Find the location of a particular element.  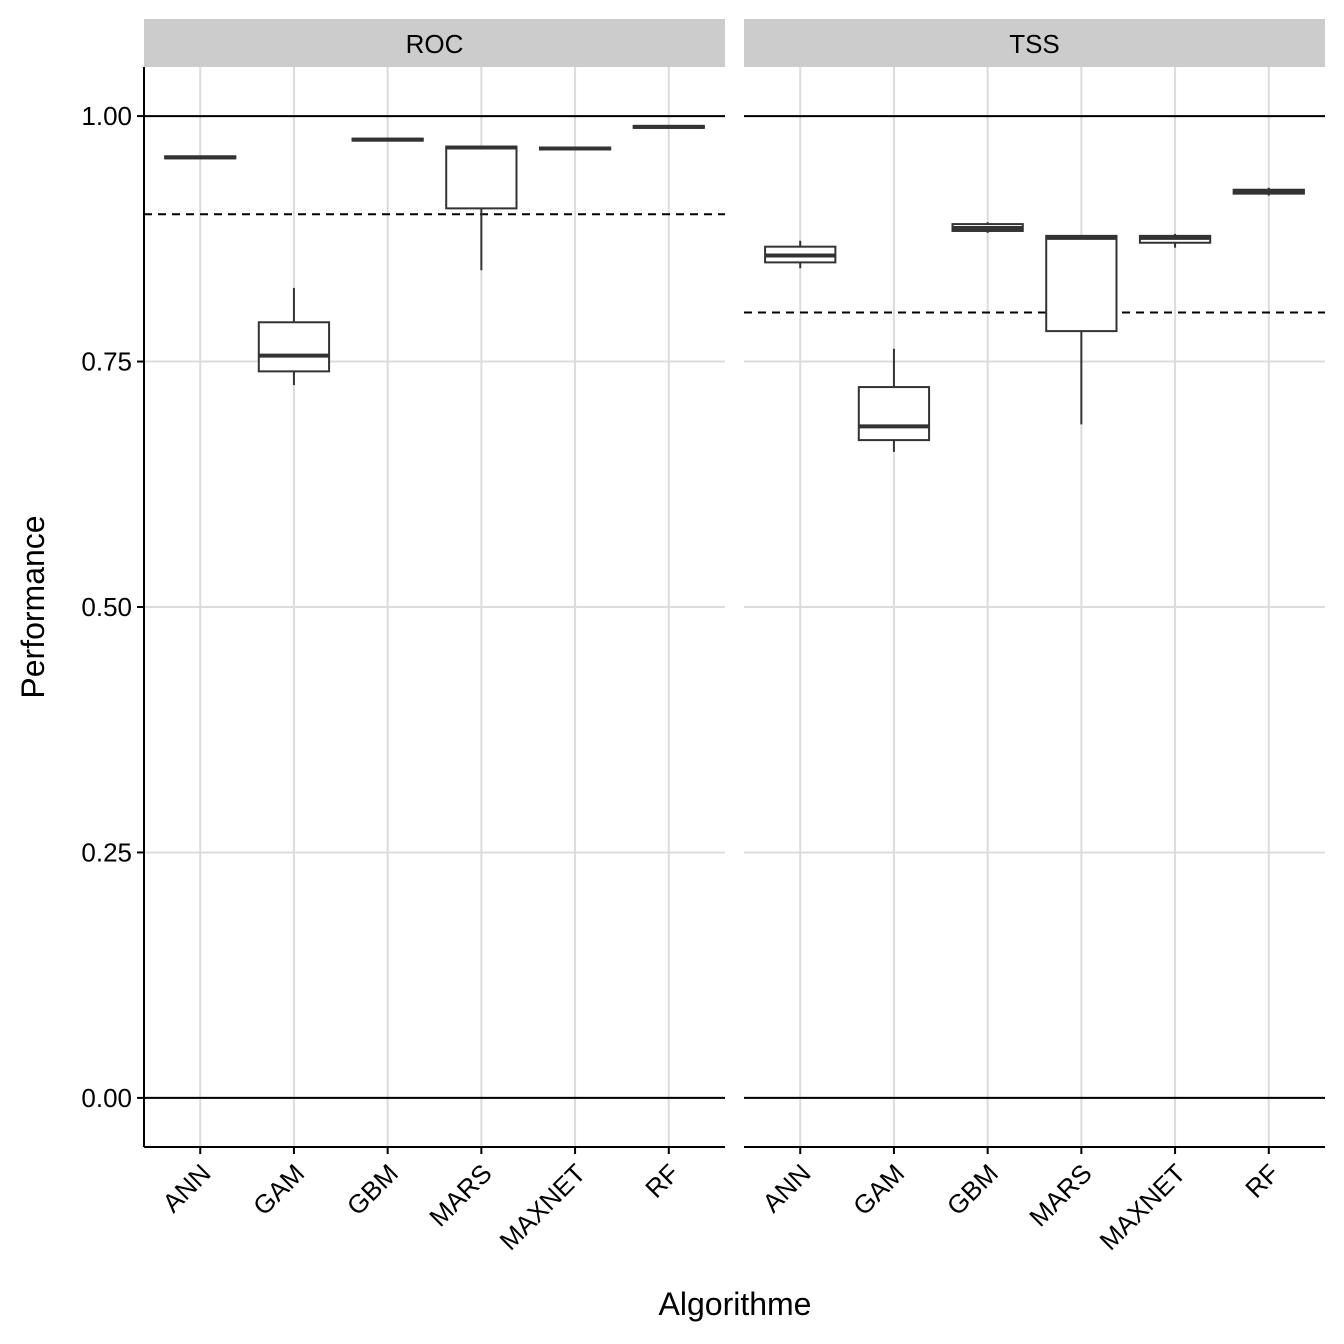

x-axis-title: Algorithme is located at coordinates (735, 1304).